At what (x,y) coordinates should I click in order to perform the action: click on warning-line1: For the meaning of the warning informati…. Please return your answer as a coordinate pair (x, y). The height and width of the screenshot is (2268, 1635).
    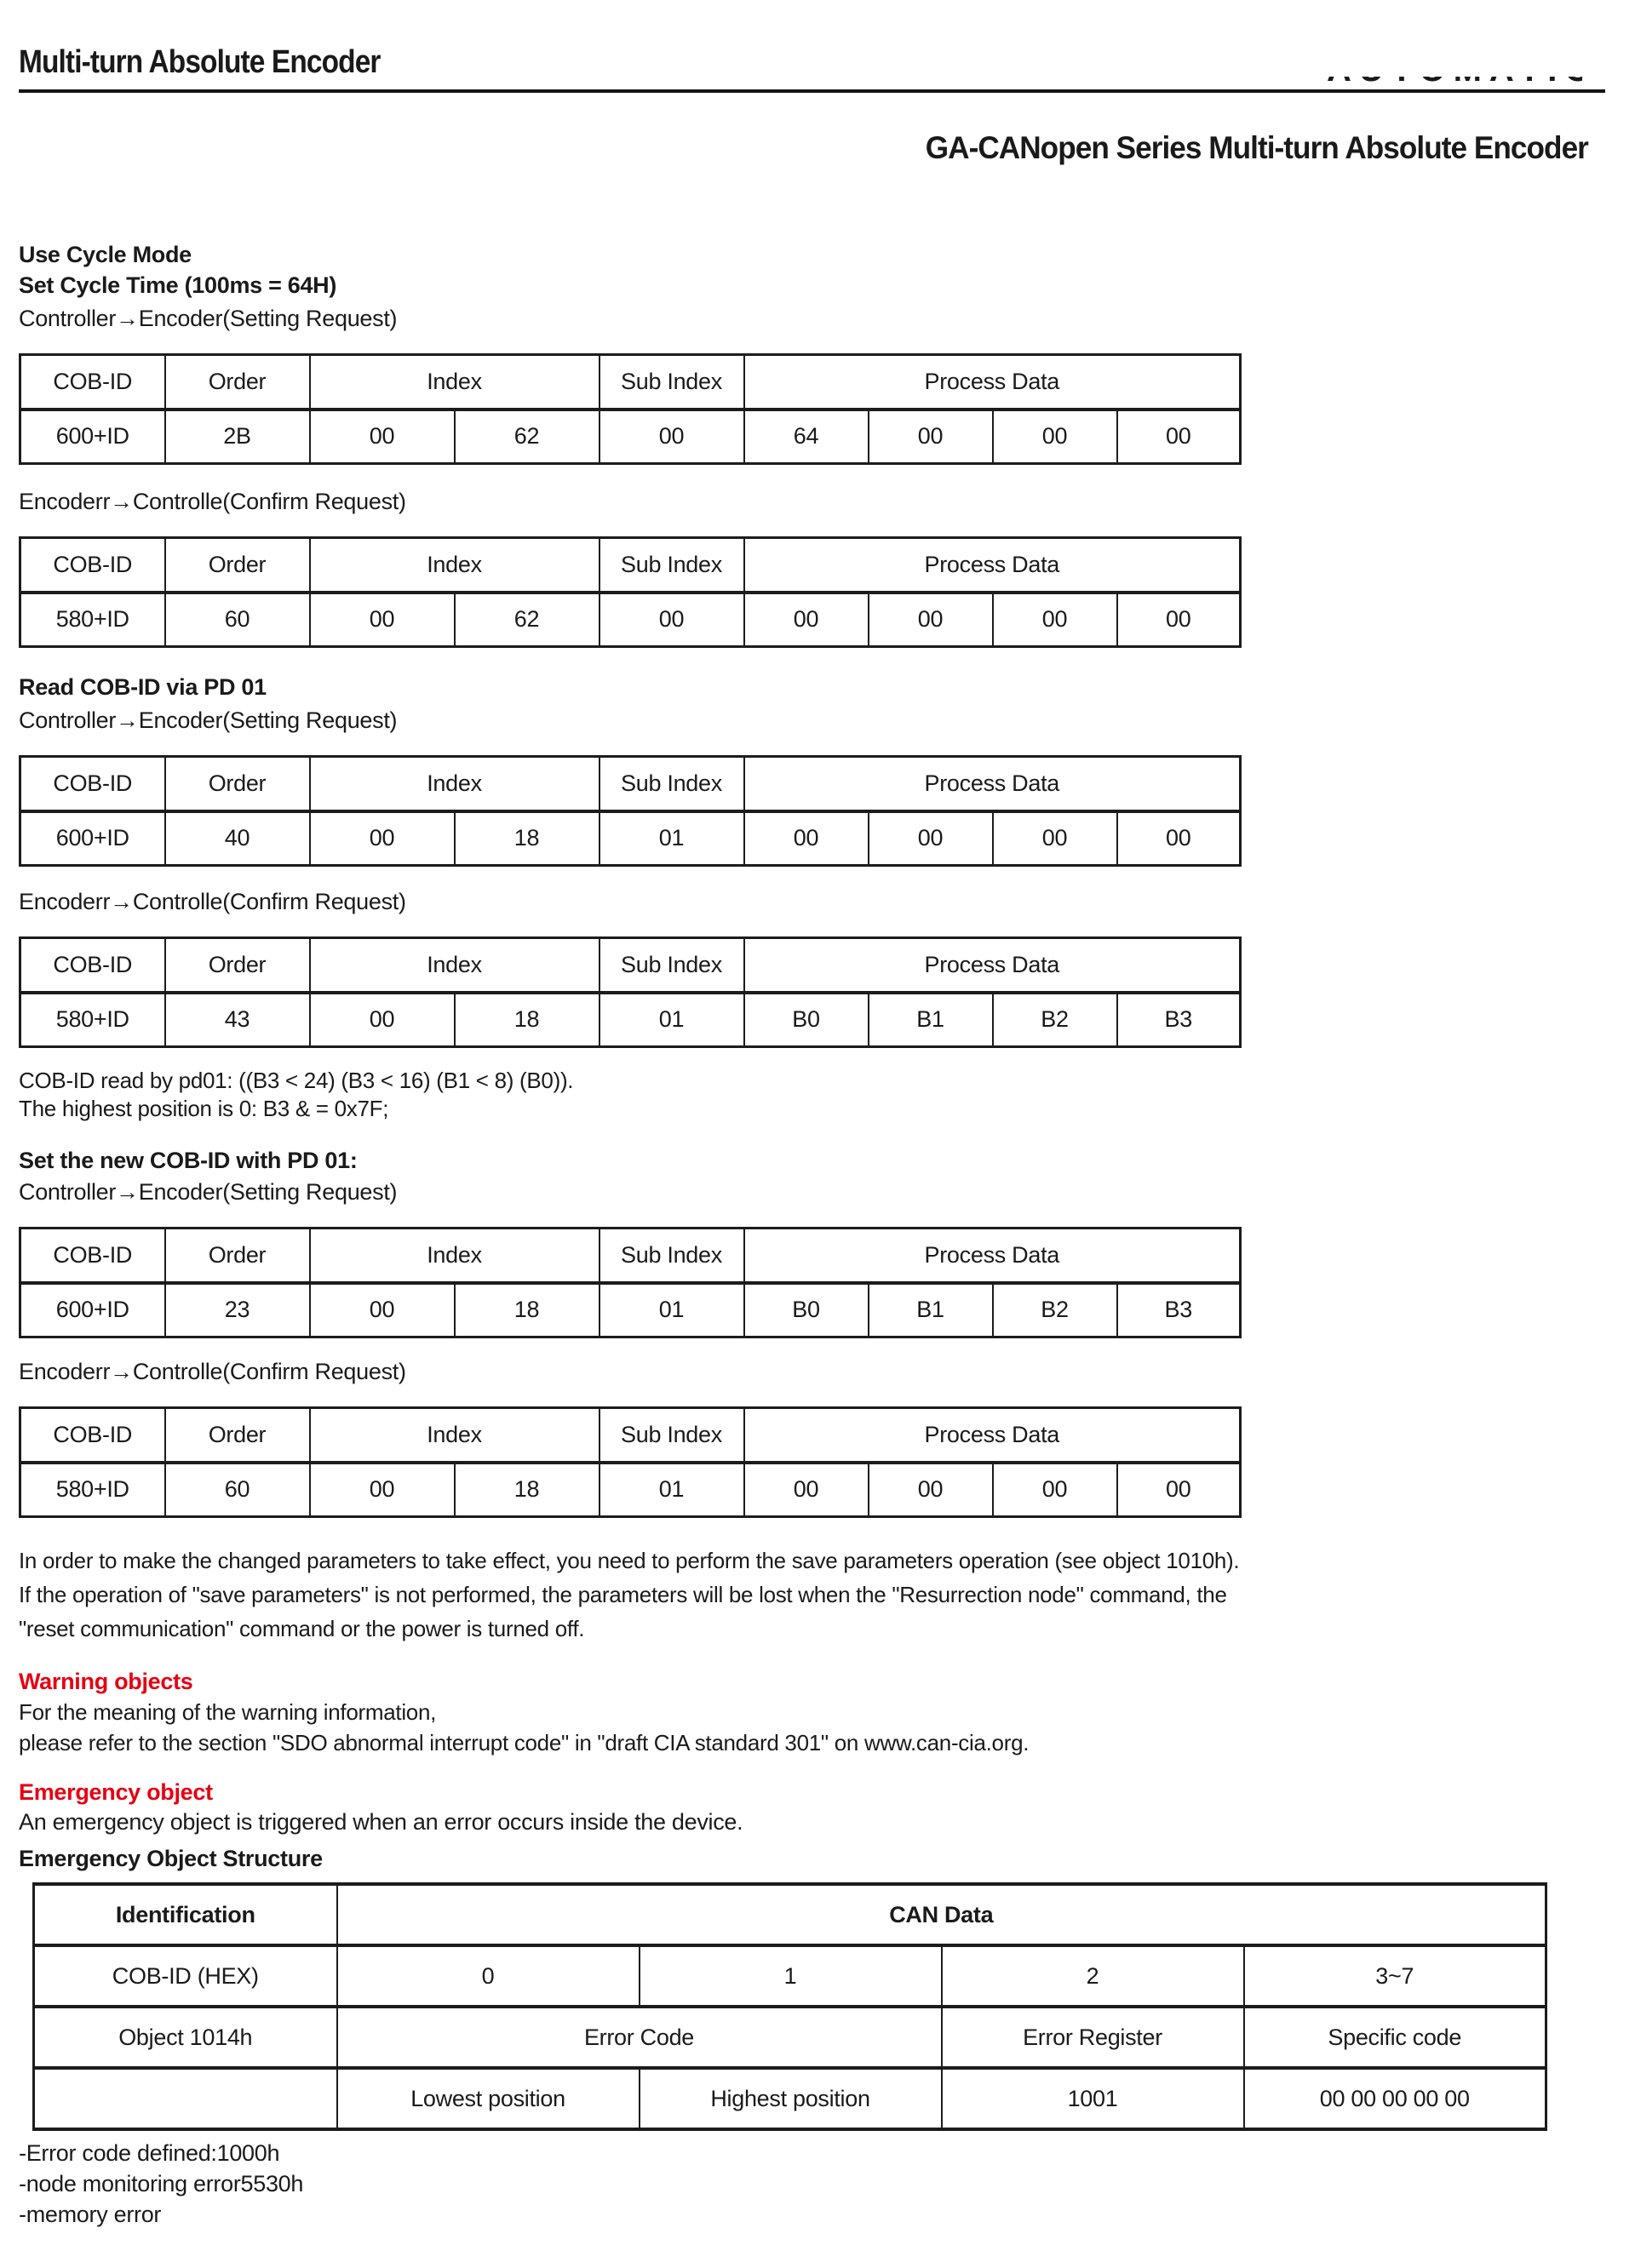
    Looking at the image, I should click on (228, 1712).